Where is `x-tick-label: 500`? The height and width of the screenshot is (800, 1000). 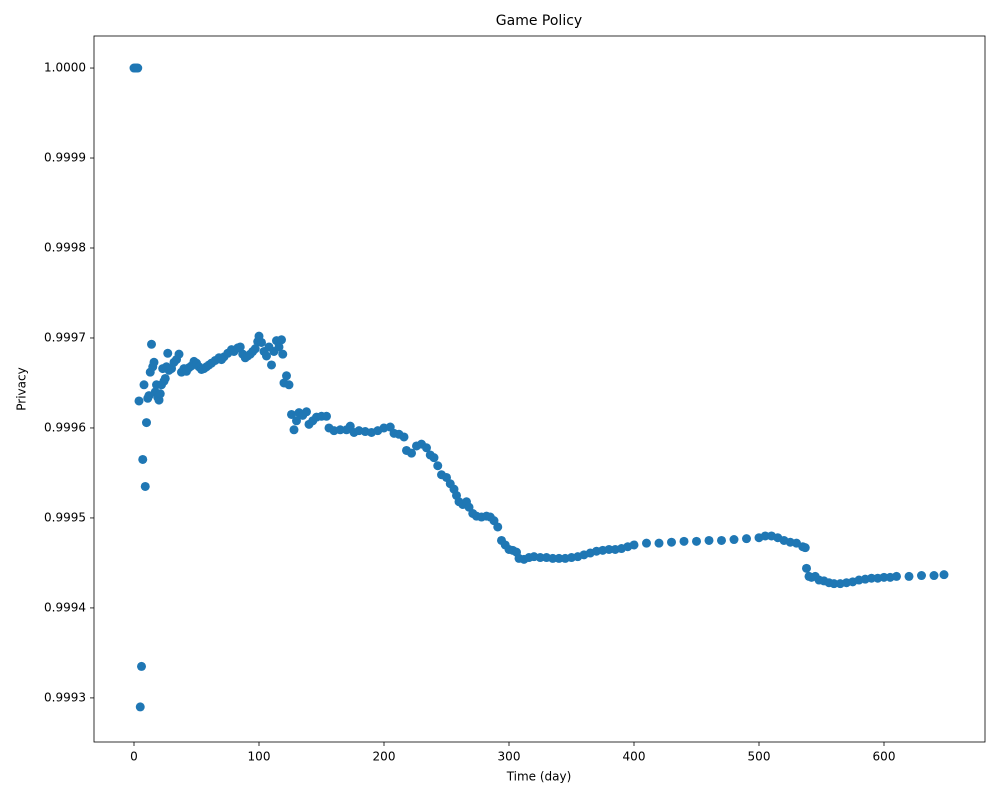
x-tick-label: 500 is located at coordinates (759, 757).